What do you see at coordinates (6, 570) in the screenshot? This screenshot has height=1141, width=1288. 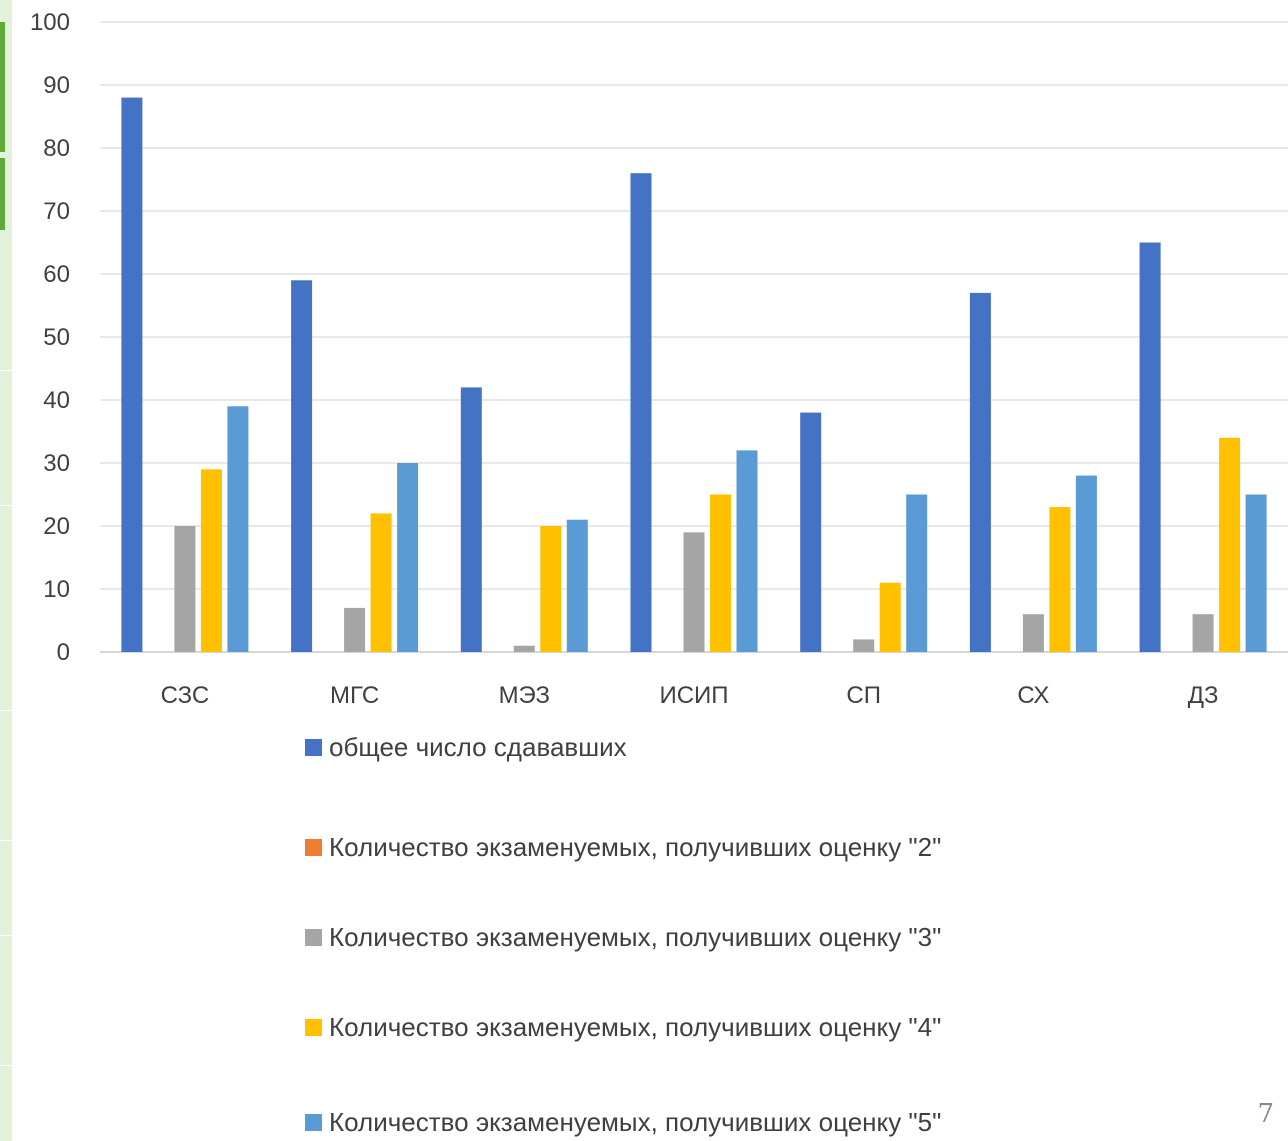 I see `slide-edge-strip` at bounding box center [6, 570].